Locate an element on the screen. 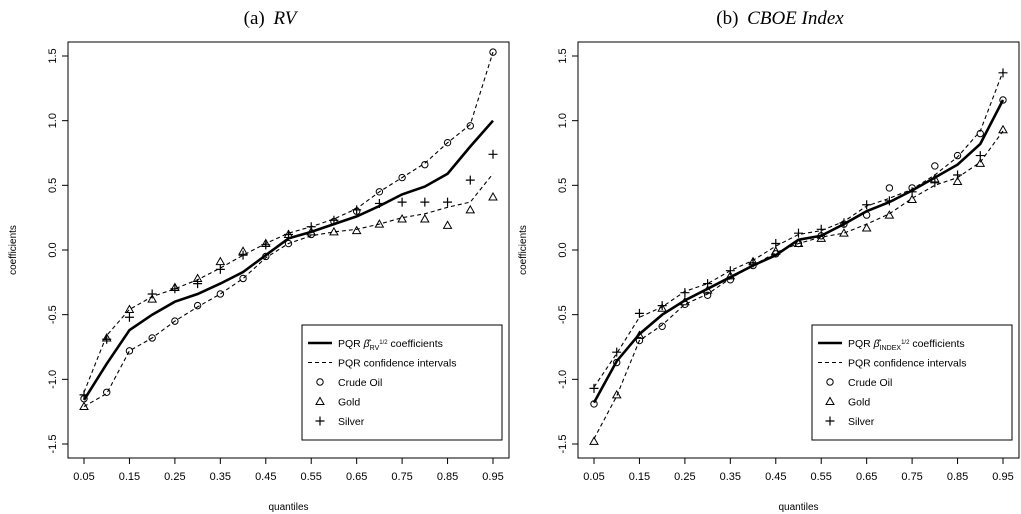 The image size is (1021, 514). x-tick-label: 0.35 is located at coordinates (730, 477).